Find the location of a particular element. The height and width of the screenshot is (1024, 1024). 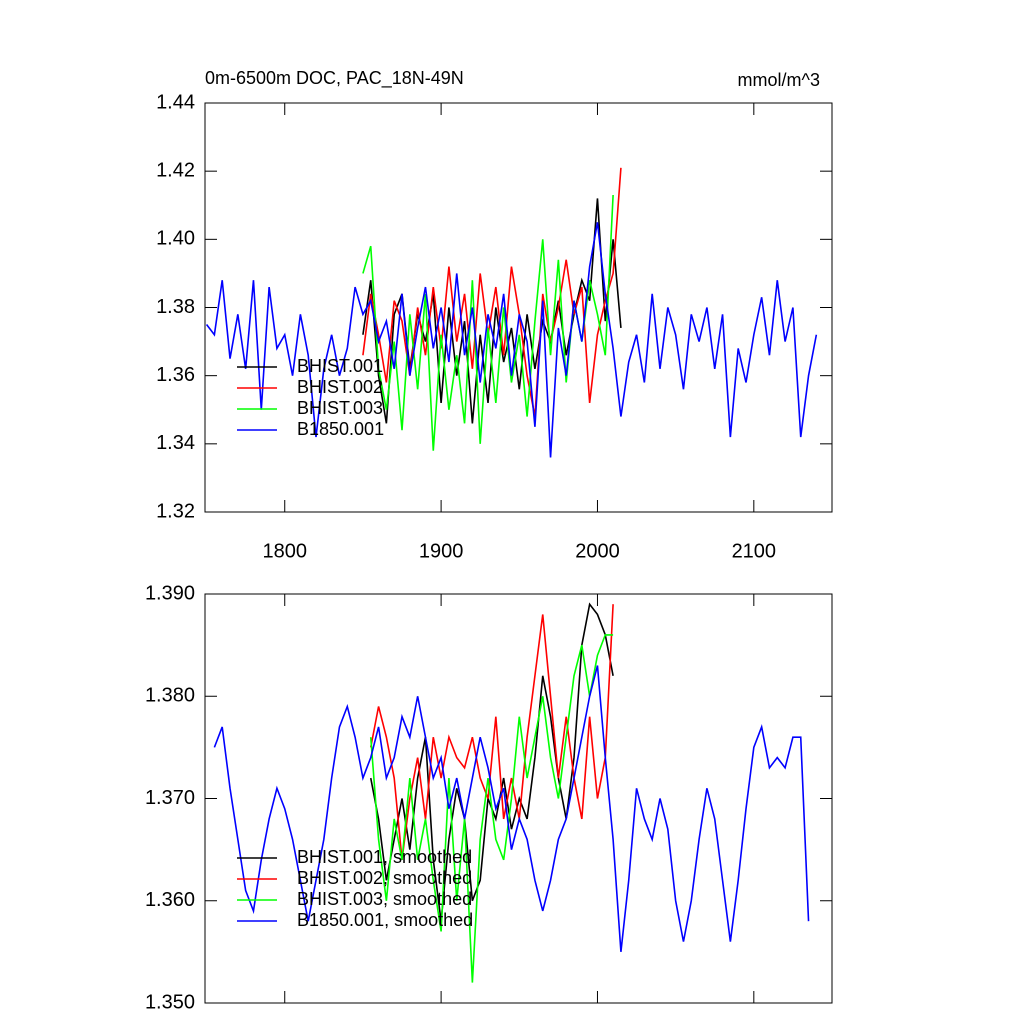

legend-label: B1850.001 is located at coordinates (340, 429).